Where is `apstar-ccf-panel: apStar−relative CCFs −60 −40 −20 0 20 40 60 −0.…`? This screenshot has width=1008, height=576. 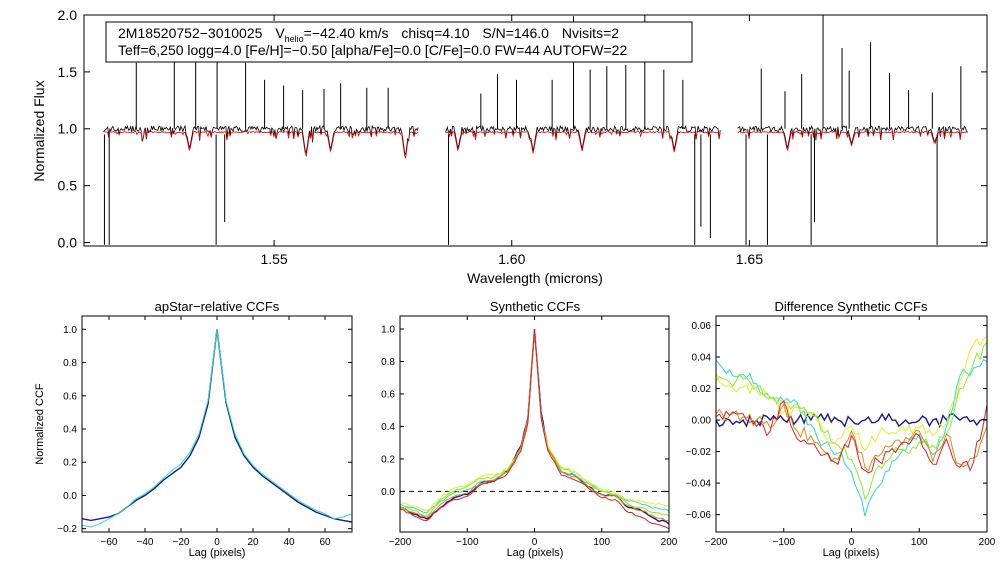
apstar-ccf-panel: apStar−relative CCFs −60 −40 −20 0 20 40 60 −0.… is located at coordinates (193, 429).